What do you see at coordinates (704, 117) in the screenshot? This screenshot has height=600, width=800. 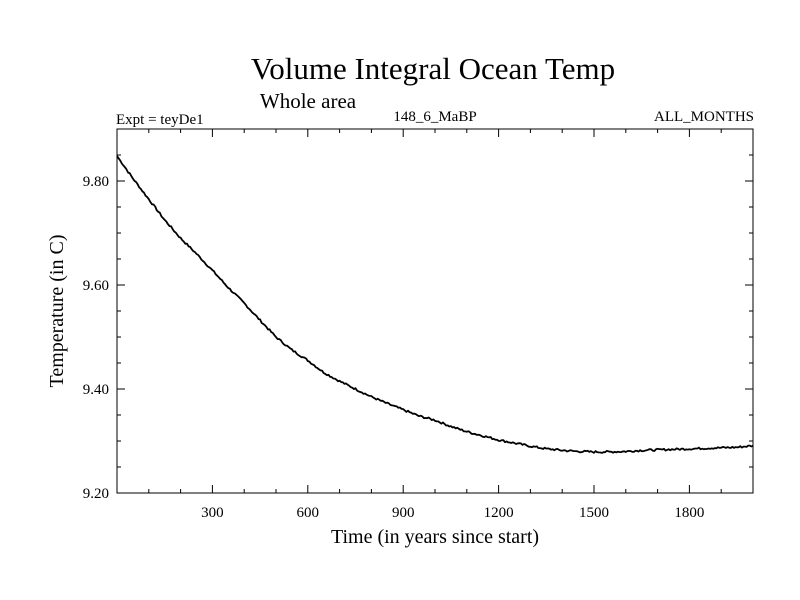 I see `months-label: ALL_MONTHS` at bounding box center [704, 117].